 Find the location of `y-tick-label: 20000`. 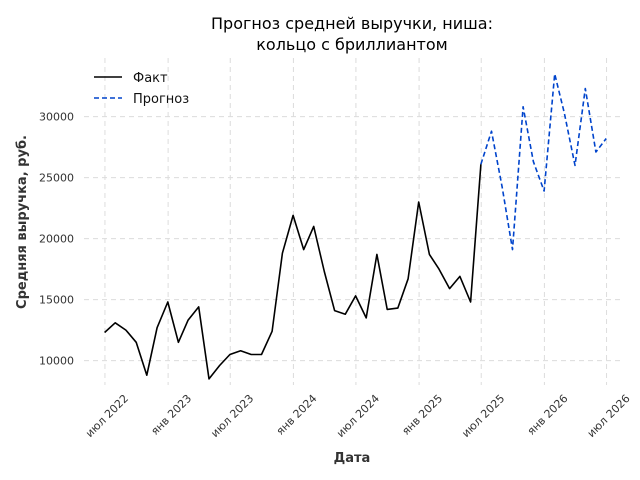

y-tick-label: 20000 is located at coordinates (56, 239).